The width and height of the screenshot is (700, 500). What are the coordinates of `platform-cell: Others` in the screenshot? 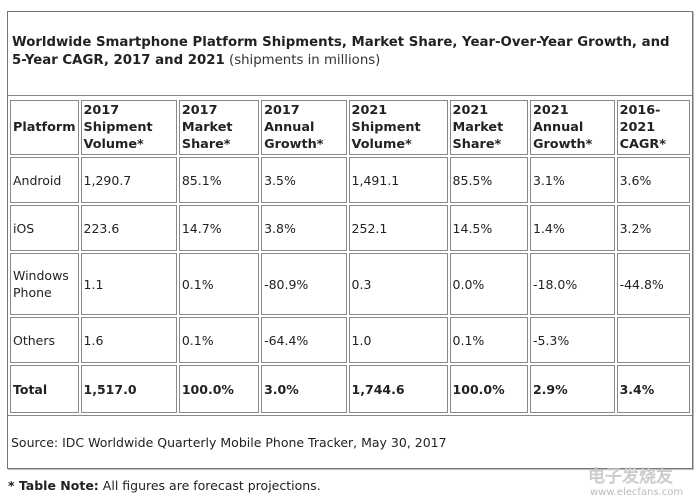 It's located at (44, 340).